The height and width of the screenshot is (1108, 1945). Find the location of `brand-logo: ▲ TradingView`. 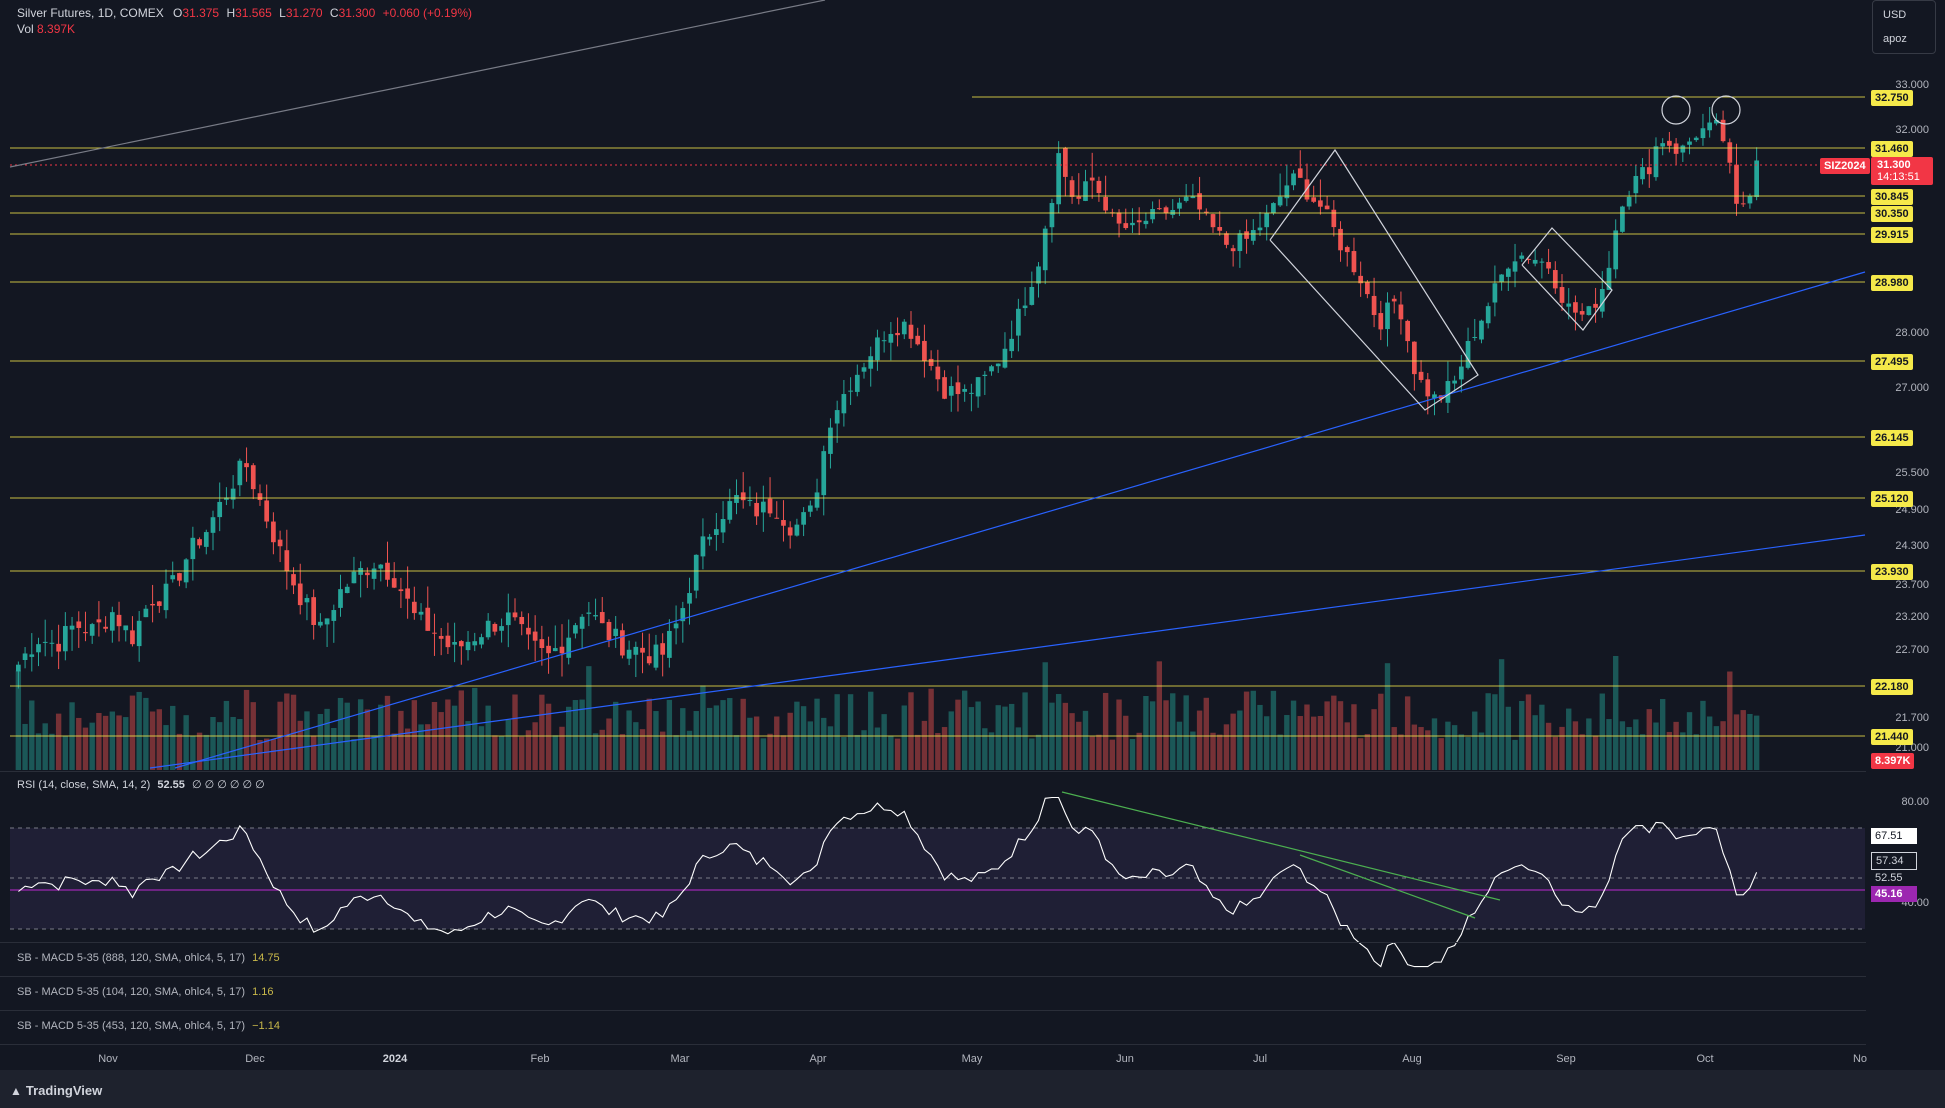

brand-logo: ▲ TradingView is located at coordinates (56, 1090).